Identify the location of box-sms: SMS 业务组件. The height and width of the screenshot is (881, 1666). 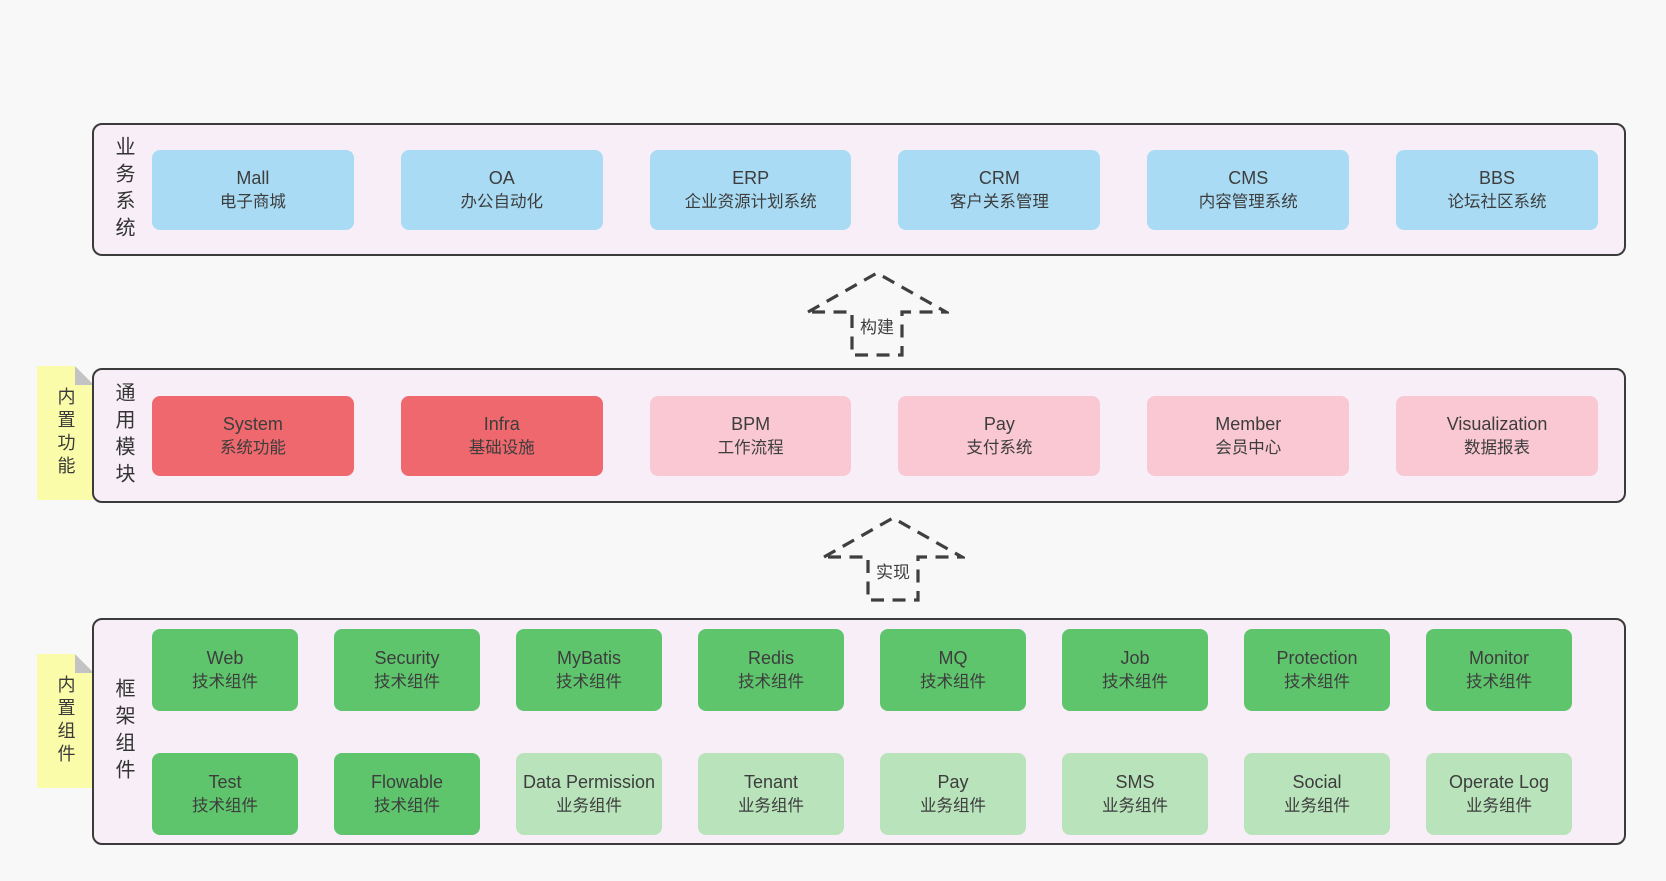
(1135, 793).